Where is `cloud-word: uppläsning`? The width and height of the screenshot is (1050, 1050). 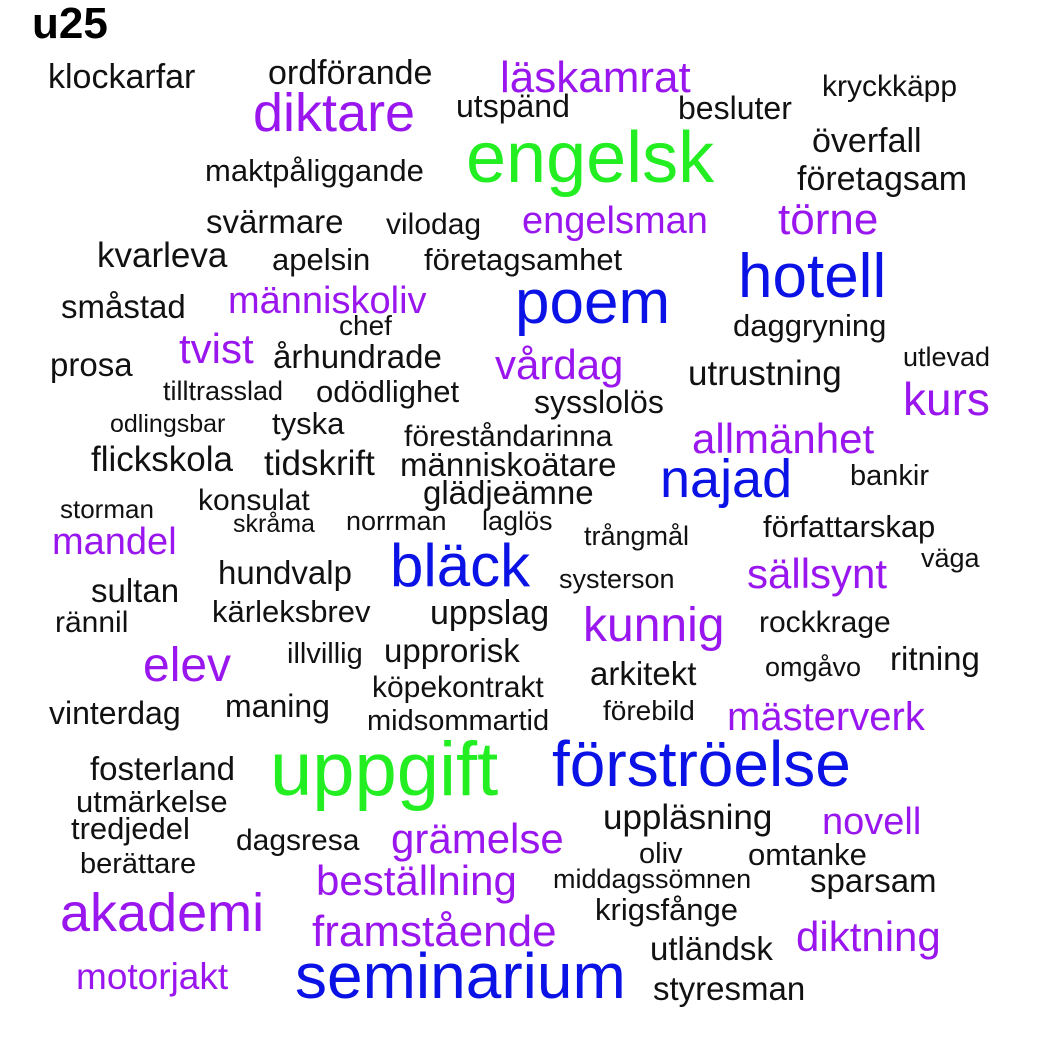 cloud-word: uppläsning is located at coordinates (688, 817).